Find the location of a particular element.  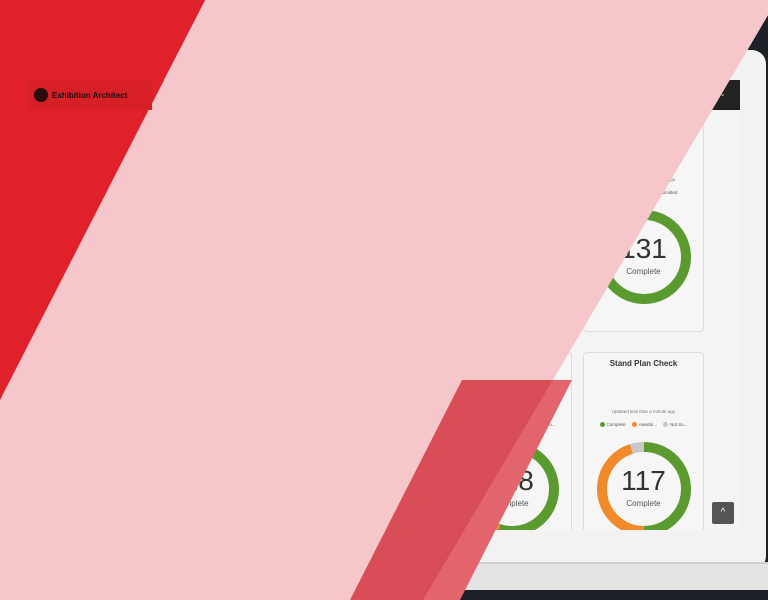

legend: Complete Awaiting Approval is located at coordinates (247, 425).